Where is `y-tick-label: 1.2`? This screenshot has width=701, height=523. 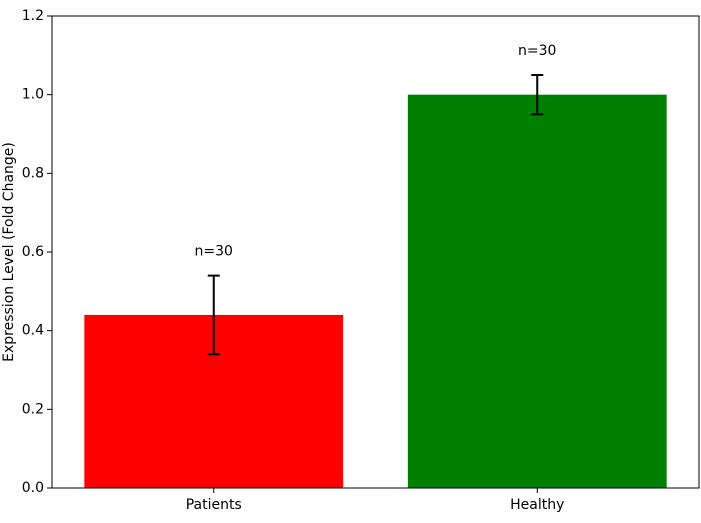
y-tick-label: 1.2 is located at coordinates (33, 16).